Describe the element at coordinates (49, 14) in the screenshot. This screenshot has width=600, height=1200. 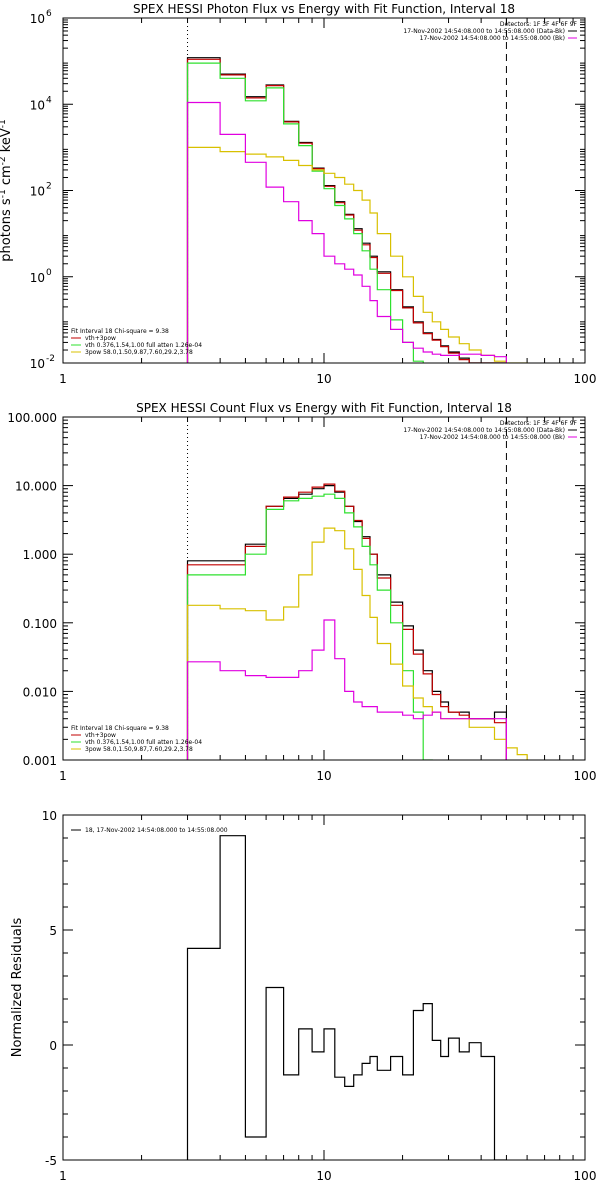
I see `y-tick-exponent: 6` at that location.